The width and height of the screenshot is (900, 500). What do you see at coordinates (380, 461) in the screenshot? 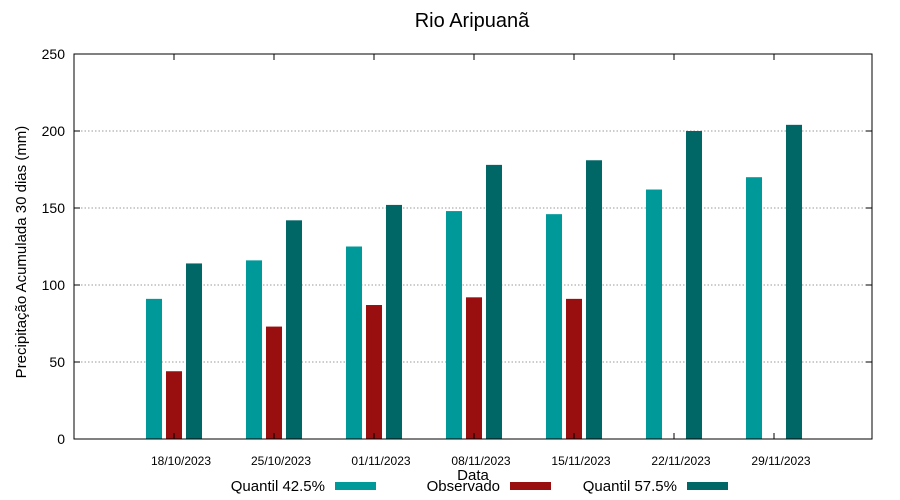
I see `x-tick-label: 01/11/2023` at bounding box center [380, 461].